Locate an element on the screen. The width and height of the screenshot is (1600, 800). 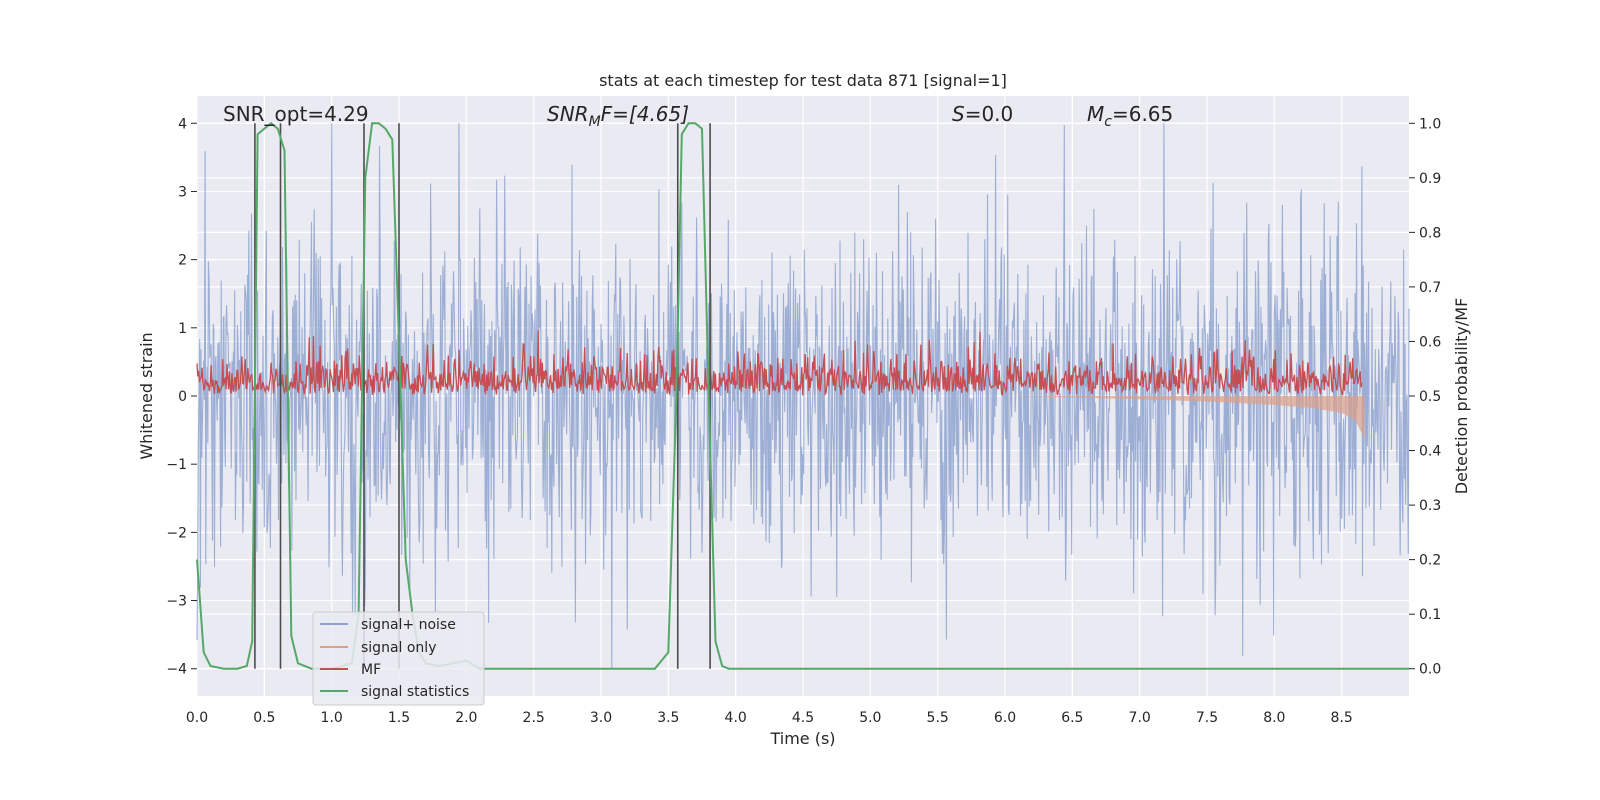
annotation-s: S=0.0 is located at coordinates (982, 114).